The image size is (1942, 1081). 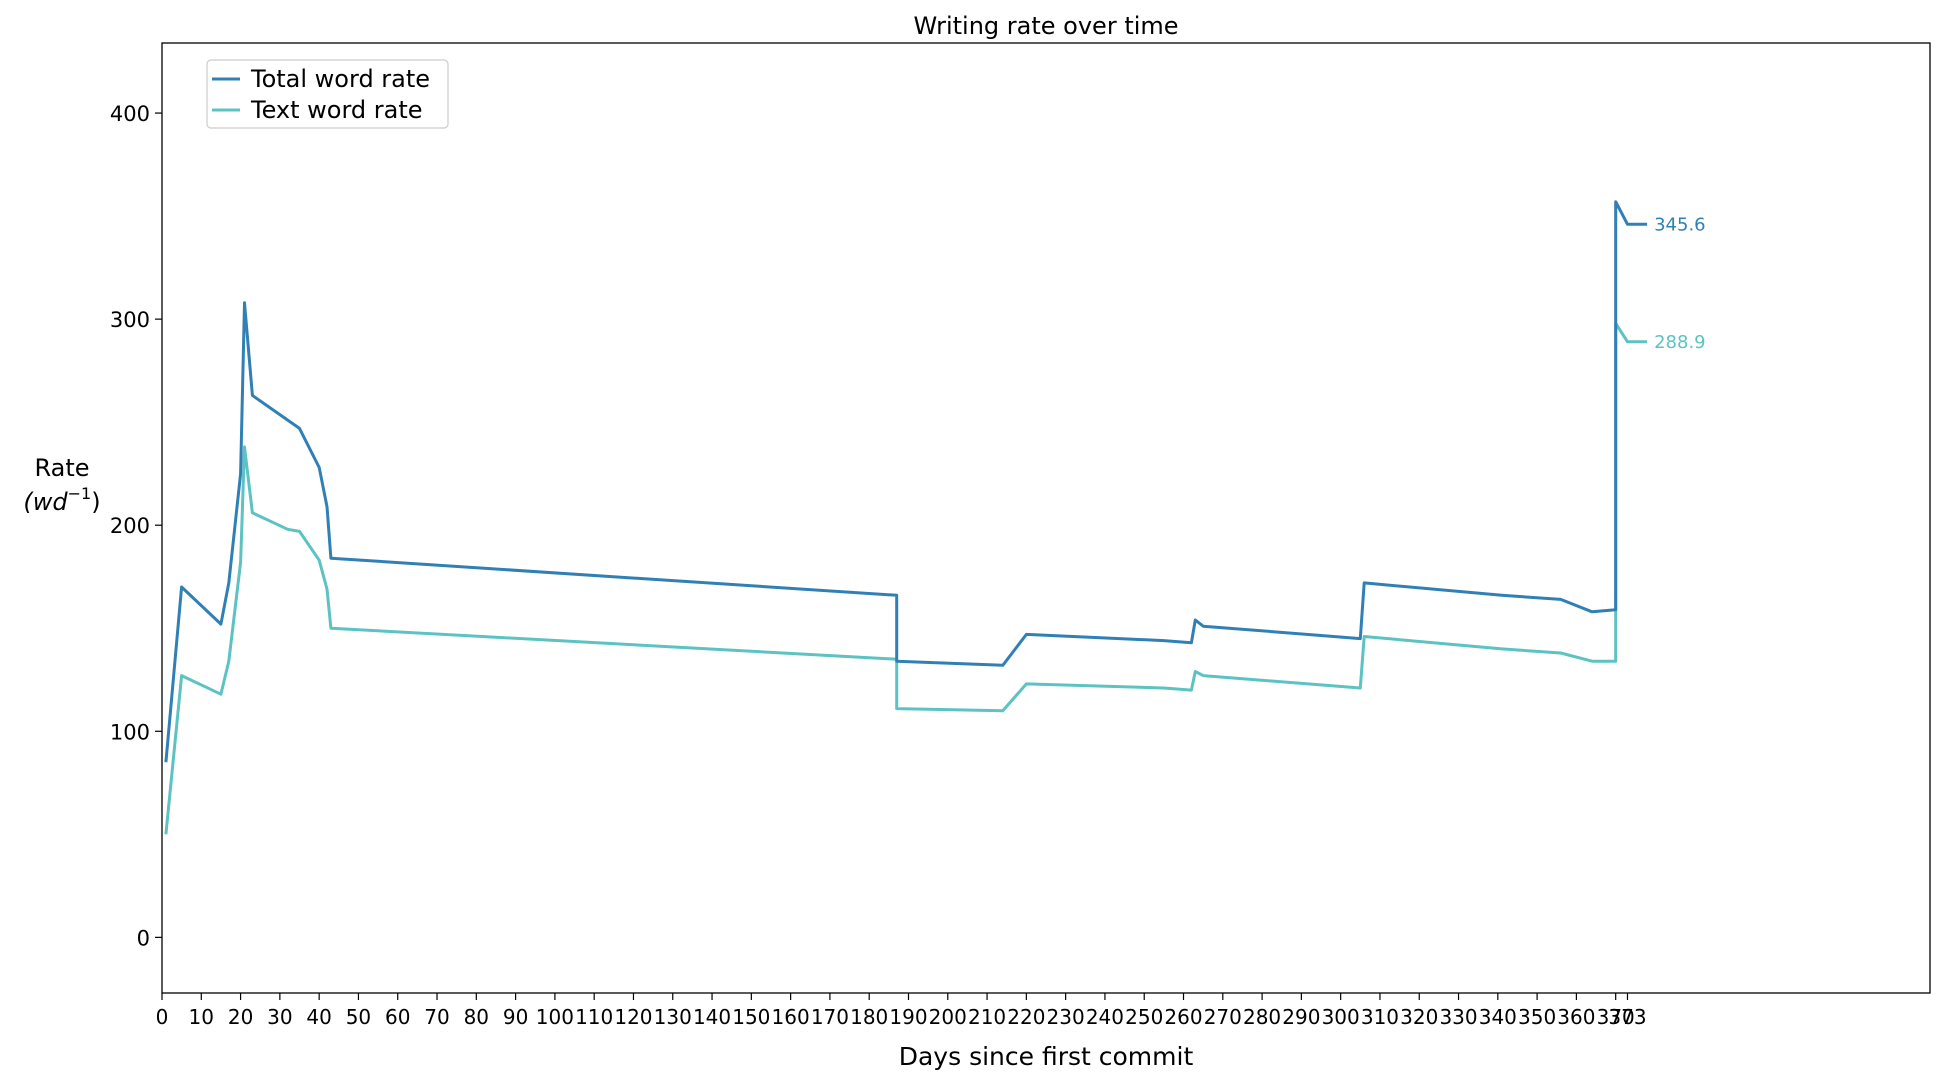 What do you see at coordinates (130, 320) in the screenshot?
I see `y-tick-label: 300` at bounding box center [130, 320].